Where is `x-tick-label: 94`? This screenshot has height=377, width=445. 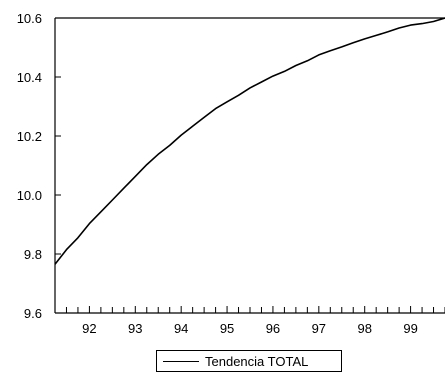 x-tick-label: 94 is located at coordinates (181, 328).